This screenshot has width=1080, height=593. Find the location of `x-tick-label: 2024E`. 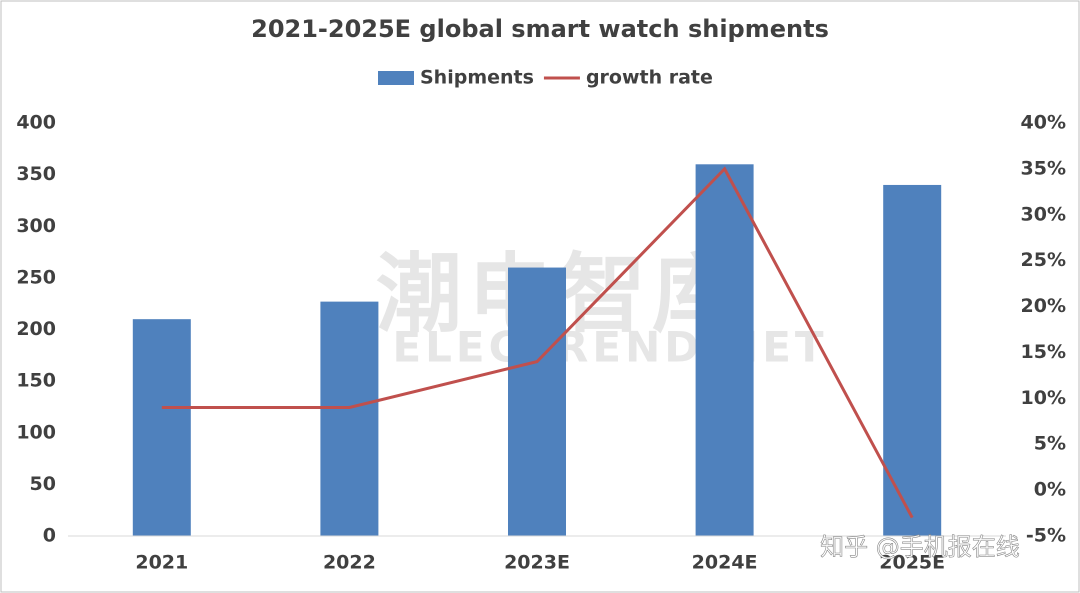

x-tick-label: 2024E is located at coordinates (725, 563).